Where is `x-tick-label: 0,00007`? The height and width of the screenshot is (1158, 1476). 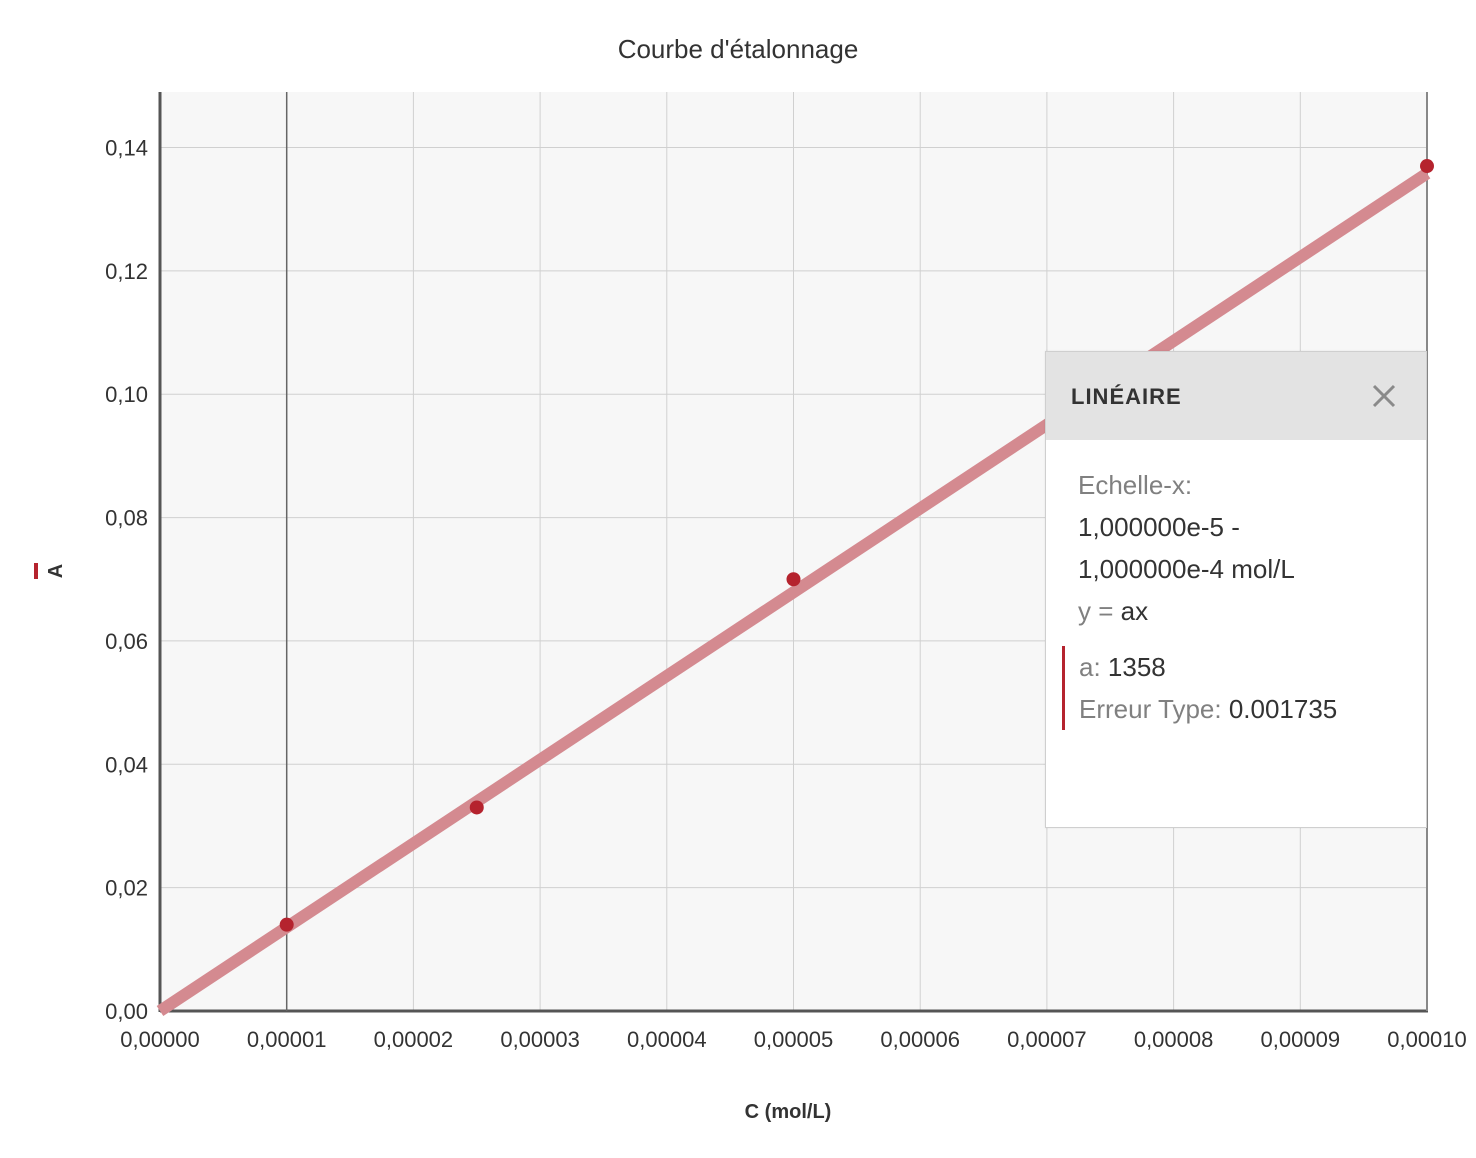
x-tick-label: 0,00007 is located at coordinates (1047, 1039).